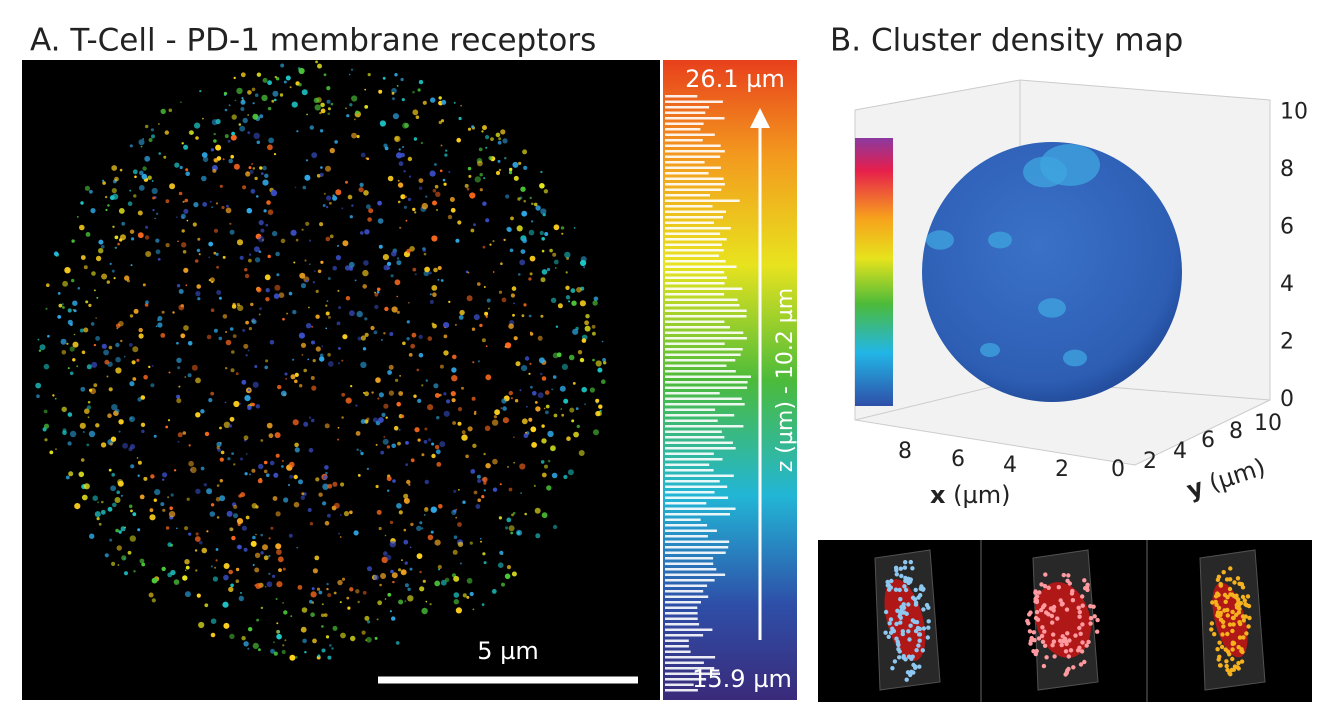 The height and width of the screenshot is (722, 1336). What do you see at coordinates (1150, 461) in the screenshot?
I see `y-tick-label: 2` at bounding box center [1150, 461].